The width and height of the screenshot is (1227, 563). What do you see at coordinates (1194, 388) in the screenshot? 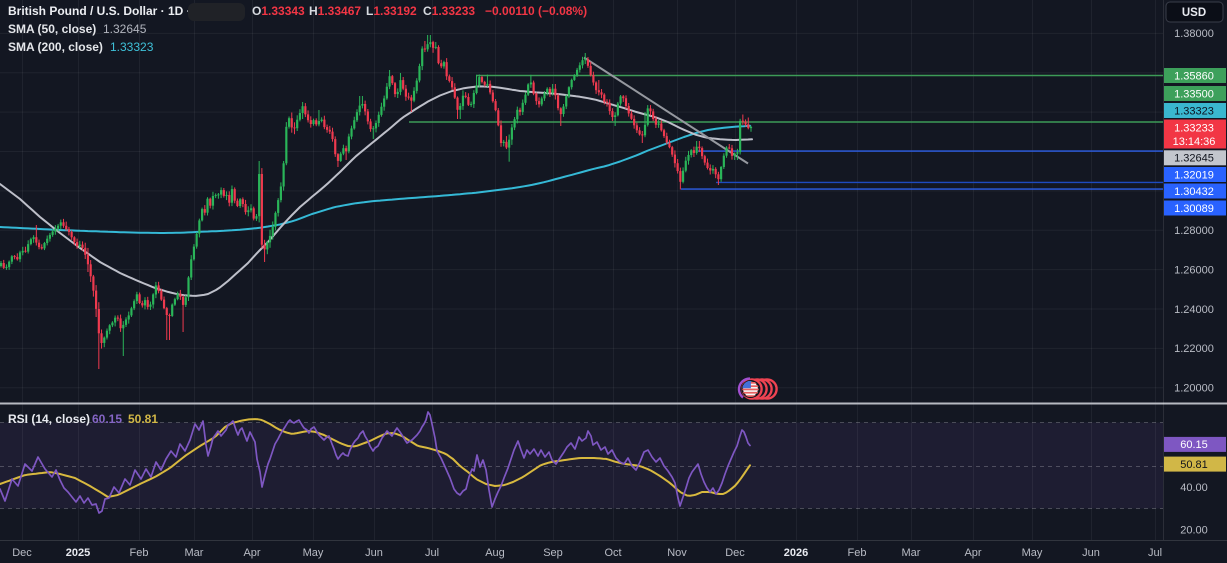
I see `svg-text: 1.20000` at bounding box center [1194, 388].